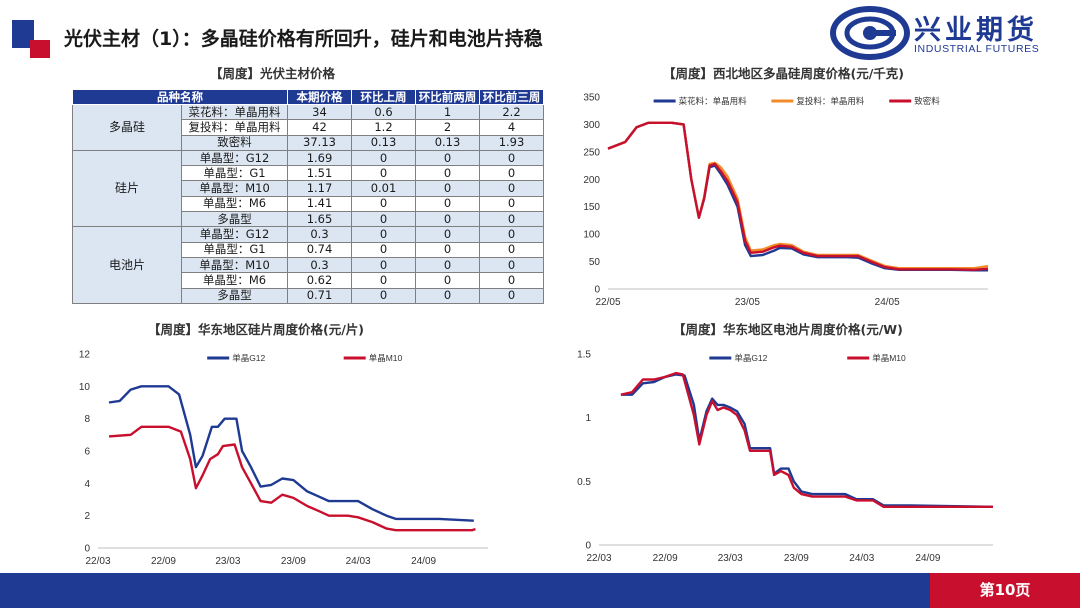 This screenshot has width=1080, height=608. What do you see at coordinates (319, 188) in the screenshot?
I see `table-cell: 1.17` at bounding box center [319, 188].